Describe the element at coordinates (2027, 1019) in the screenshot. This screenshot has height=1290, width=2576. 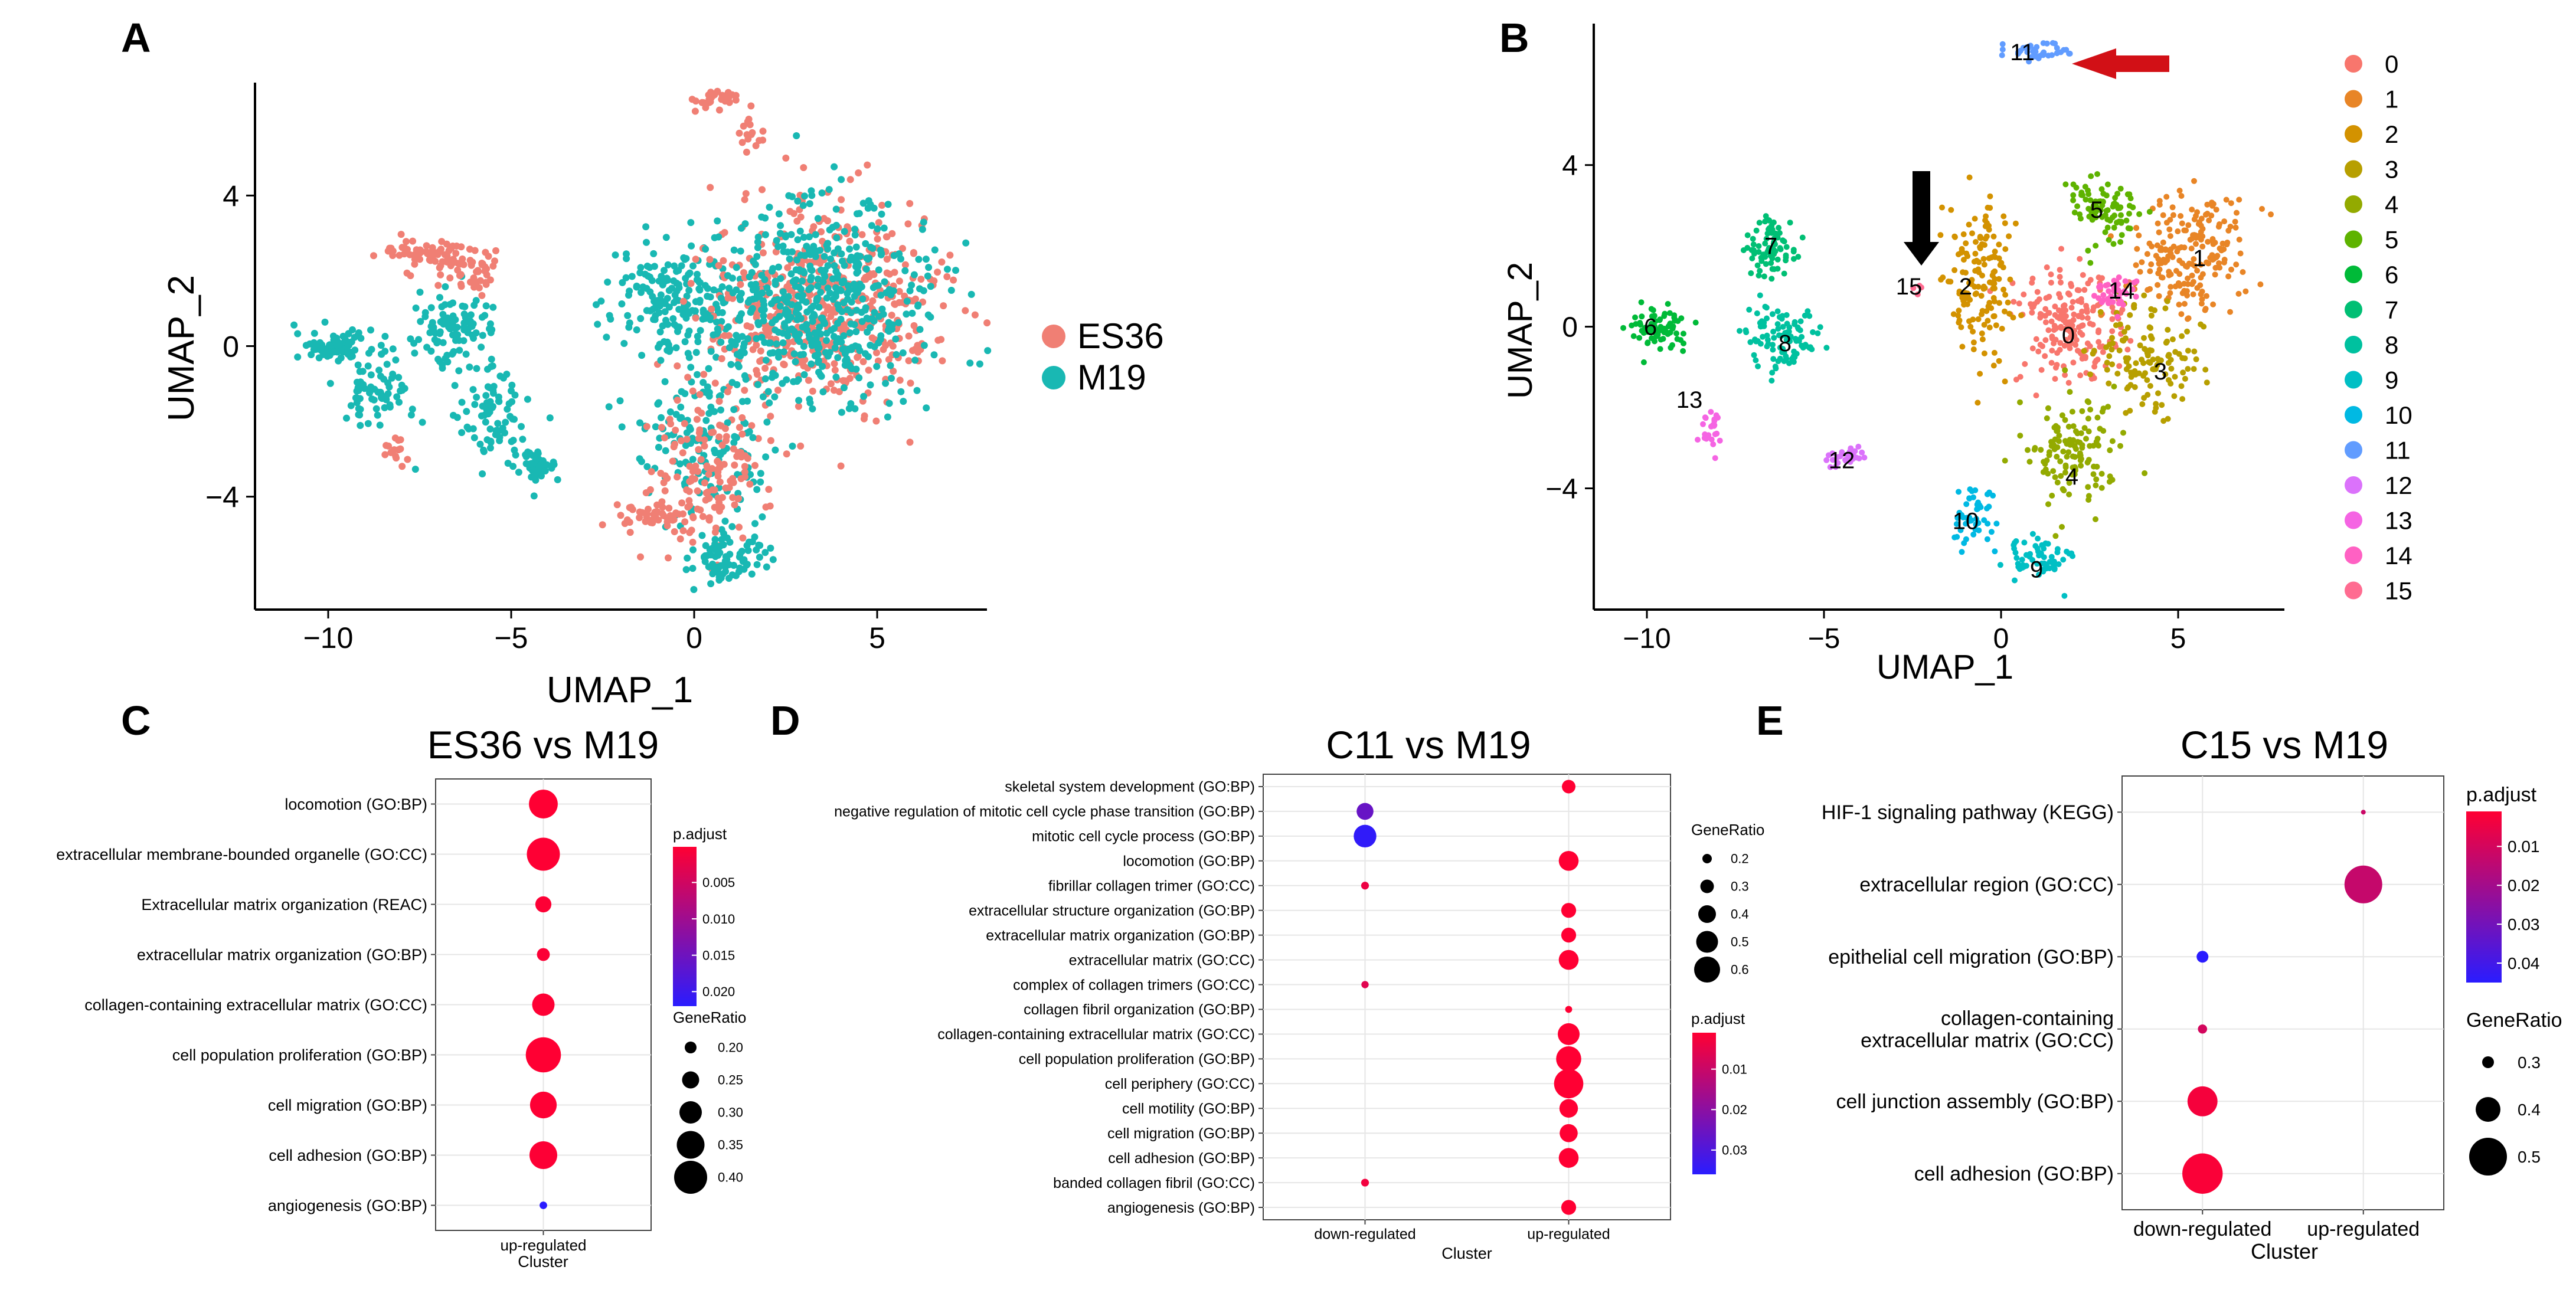
I see `term-label: collagen-containing` at that location.